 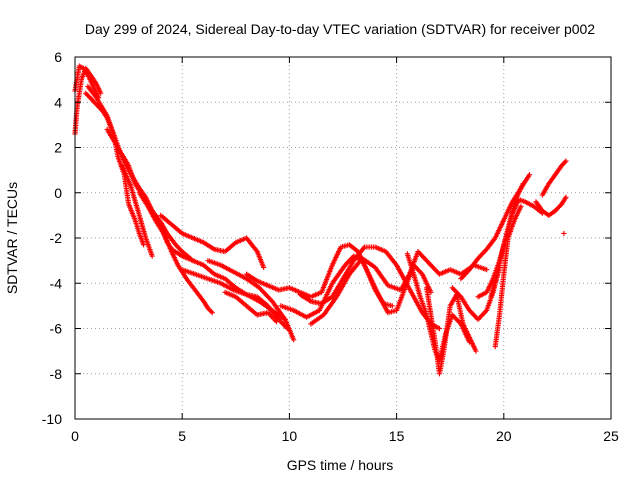 I want to click on y-tick-label: 2, so click(x=58, y=148).